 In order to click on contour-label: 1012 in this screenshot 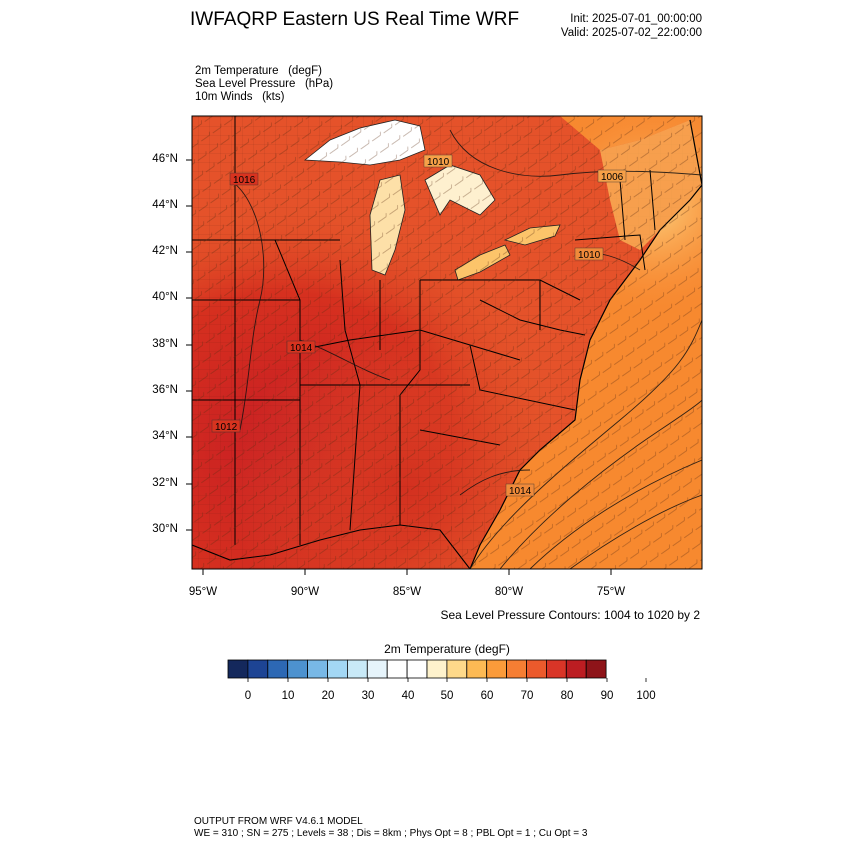, I will do `click(226, 427)`.